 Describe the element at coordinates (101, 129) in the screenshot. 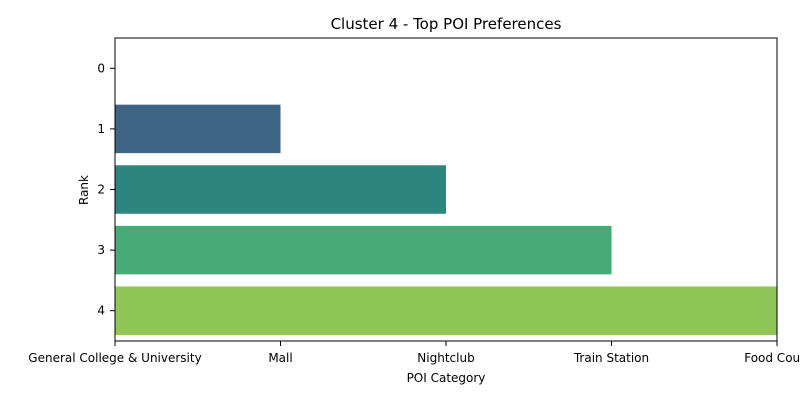

I see `y-tick-label: 1` at that location.